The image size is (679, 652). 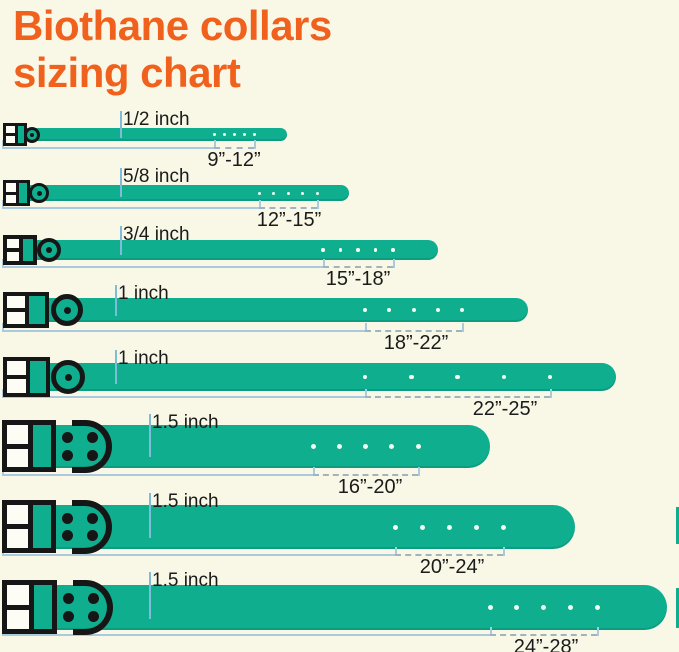 I want to click on size-range-label: 24”-28”, so click(x=546, y=644).